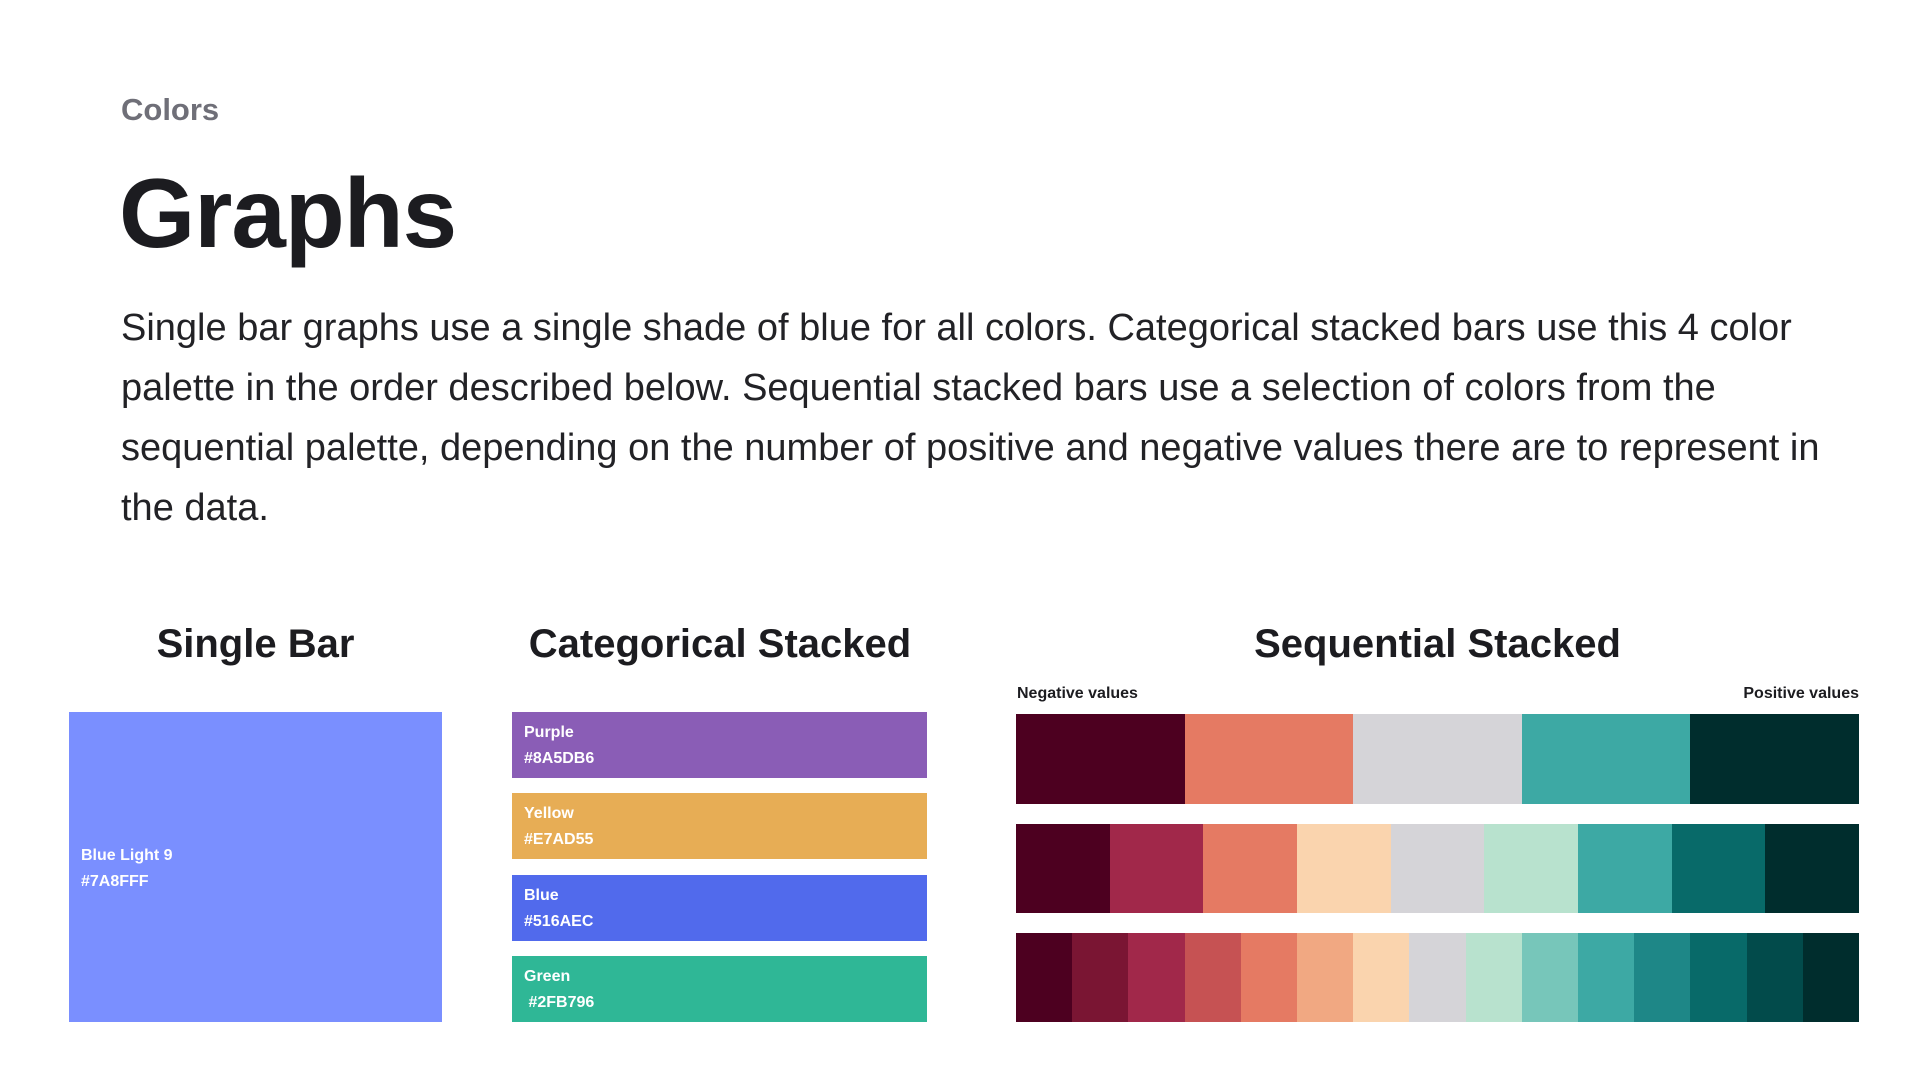 This screenshot has width=1912, height=1080. Describe the element at coordinates (559, 758) in the screenshot. I see `swatch-hex: #8A5DB6` at that location.